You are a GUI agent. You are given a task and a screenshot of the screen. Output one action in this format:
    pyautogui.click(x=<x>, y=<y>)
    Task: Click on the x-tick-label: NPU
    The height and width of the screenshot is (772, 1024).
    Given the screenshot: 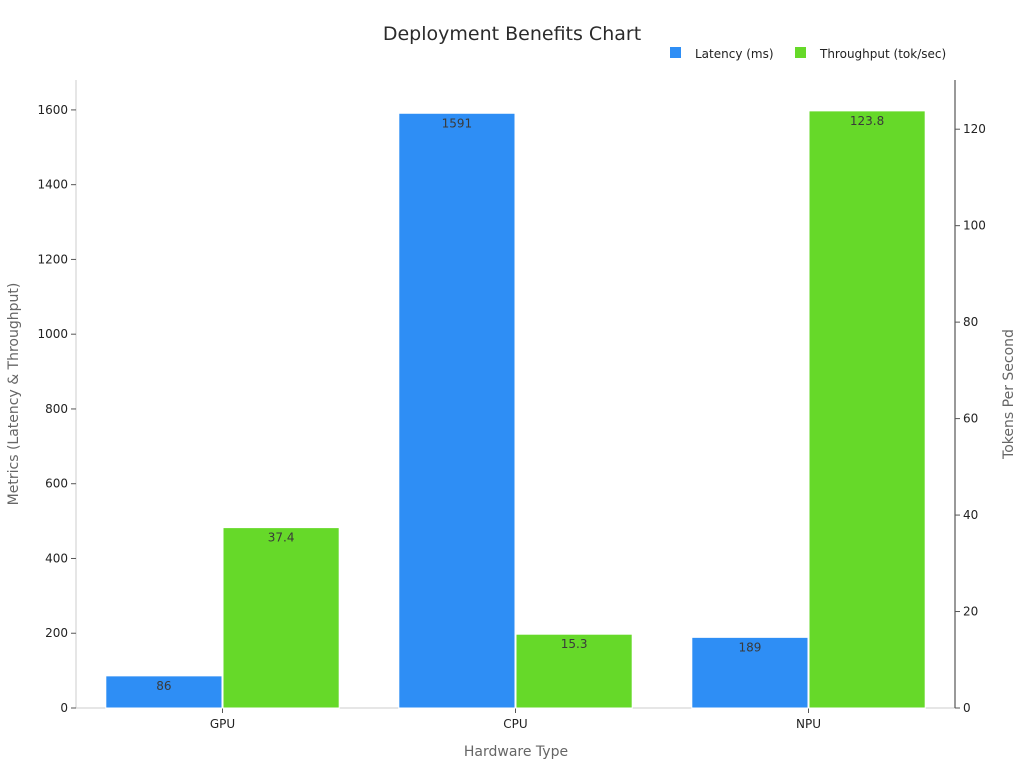 What is the action you would take?
    pyautogui.click(x=808, y=724)
    